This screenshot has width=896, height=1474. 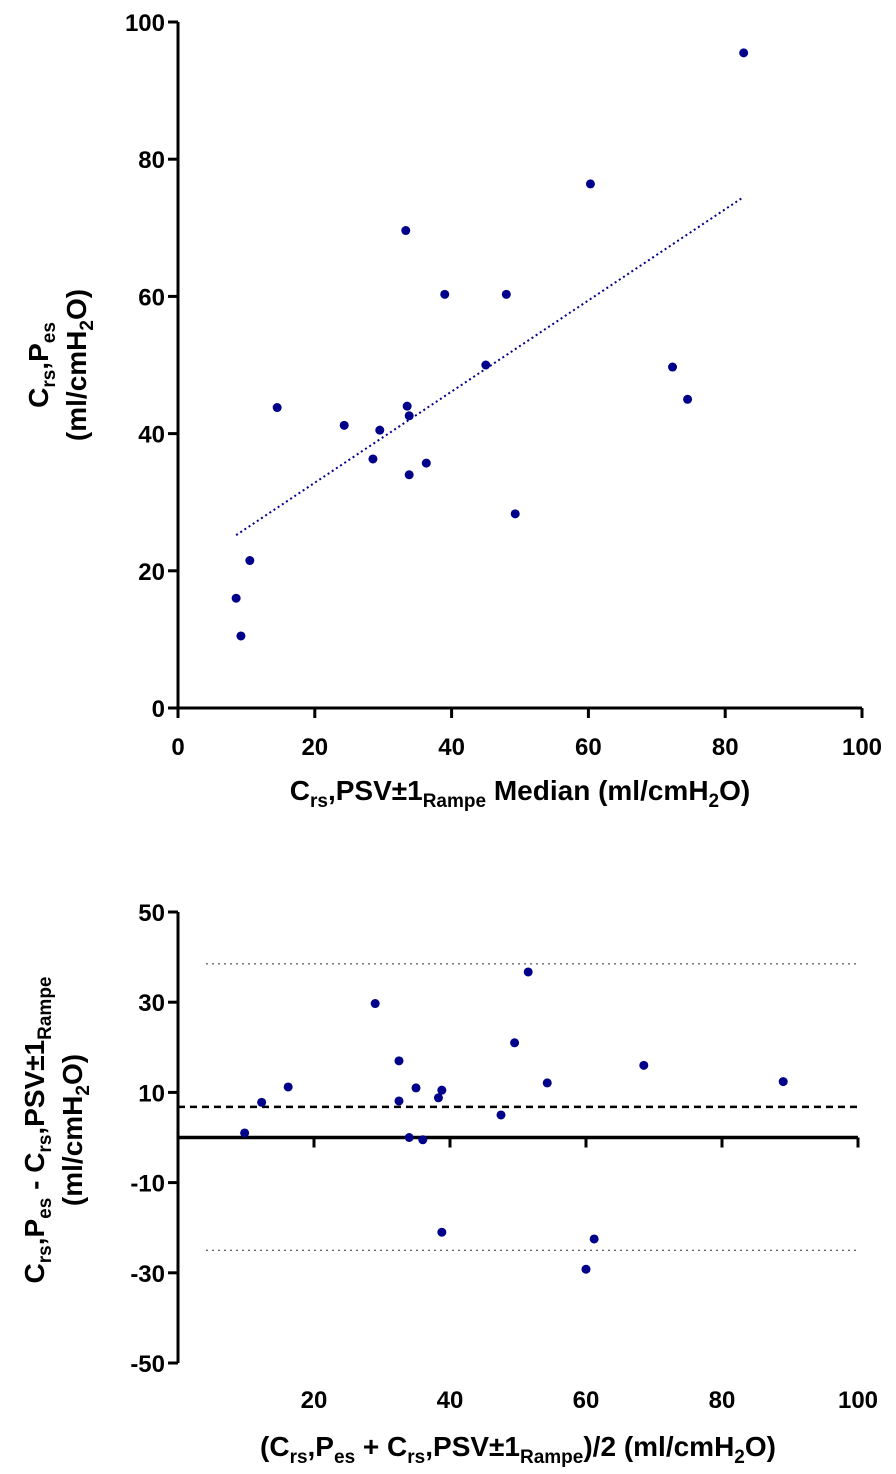 I want to click on y-tick-label: 30, so click(x=151, y=1003).